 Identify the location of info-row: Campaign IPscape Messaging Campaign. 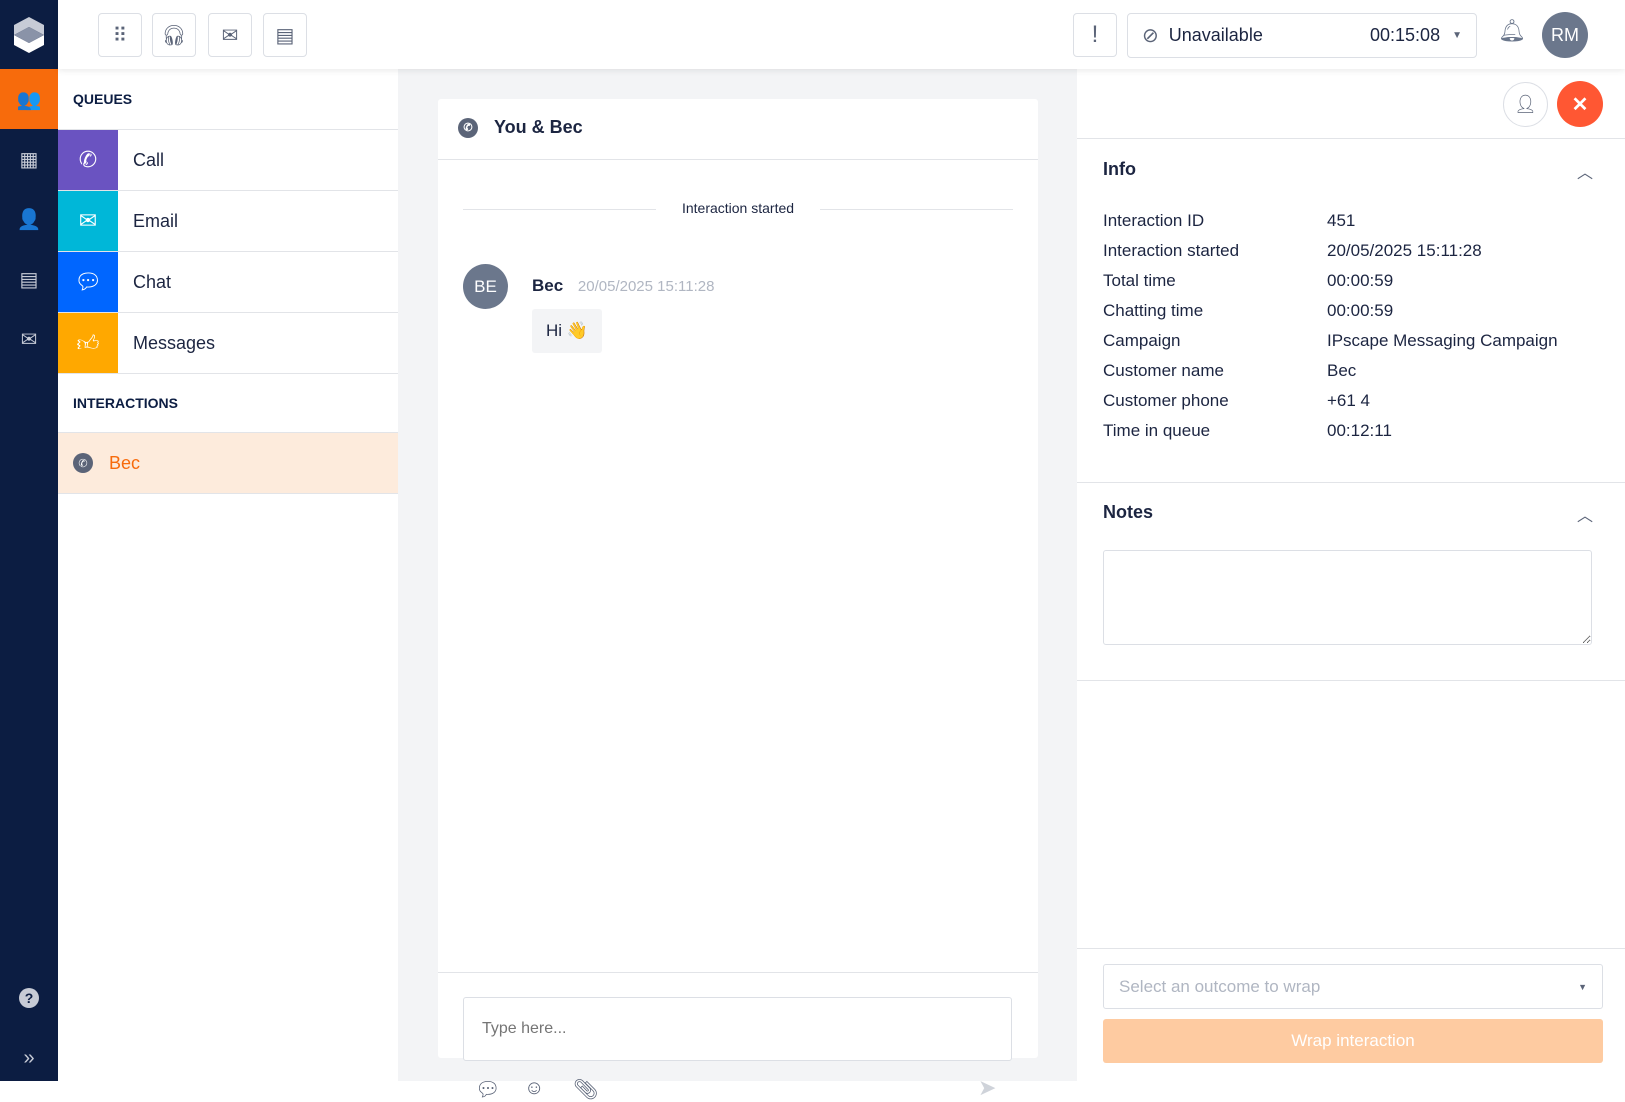
(1330, 341).